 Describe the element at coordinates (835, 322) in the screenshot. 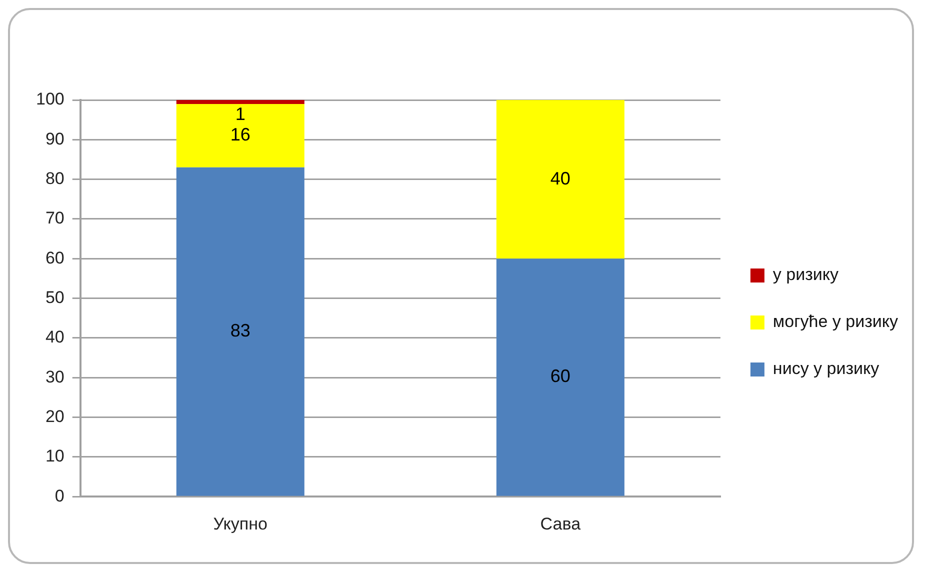

I see `legend-label: могуће у ризику` at that location.